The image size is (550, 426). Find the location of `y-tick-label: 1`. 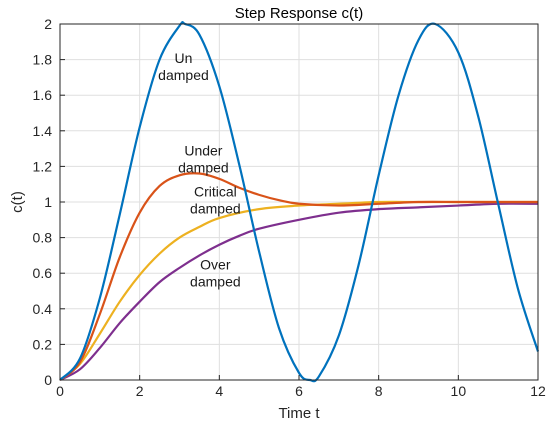

y-tick-label: 1 is located at coordinates (48, 202).